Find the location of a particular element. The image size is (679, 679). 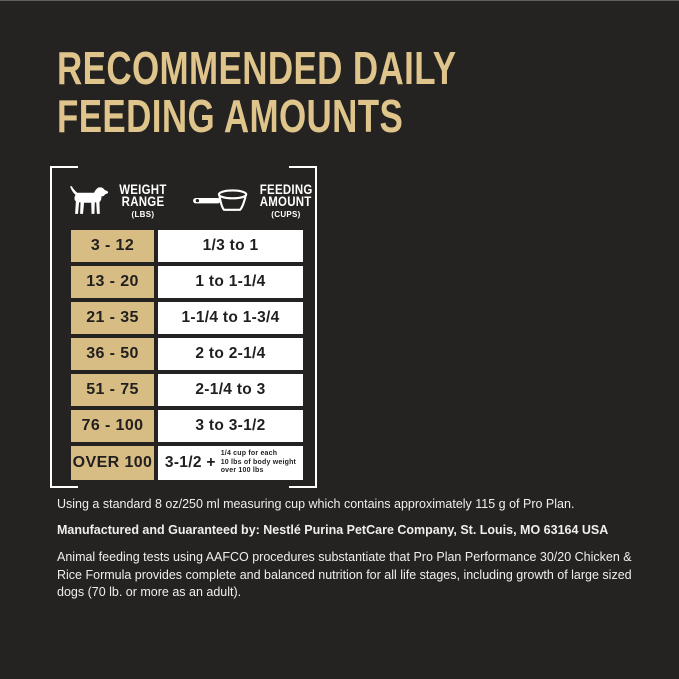

feeding-amount-header: FEEDING AMOUNT (CUPS) is located at coordinates (255, 199).